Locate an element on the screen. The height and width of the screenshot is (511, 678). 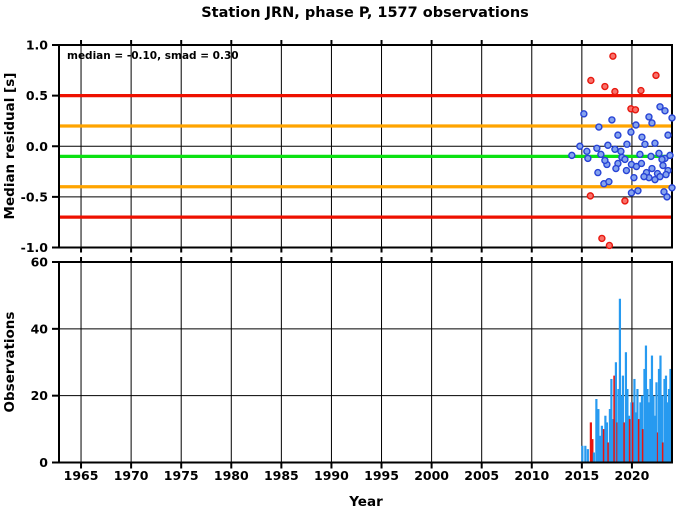
x-tick-label: 1970 is located at coordinates (131, 475).